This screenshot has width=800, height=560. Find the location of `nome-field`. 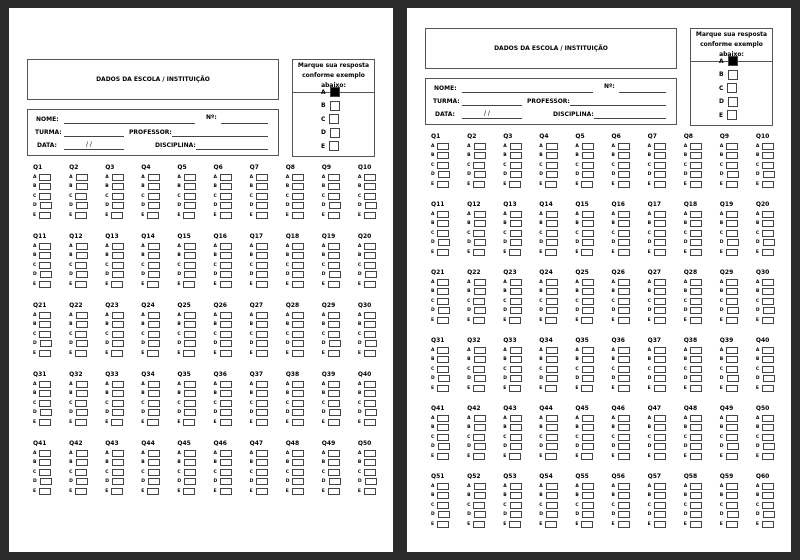

nome-field is located at coordinates (527, 92).